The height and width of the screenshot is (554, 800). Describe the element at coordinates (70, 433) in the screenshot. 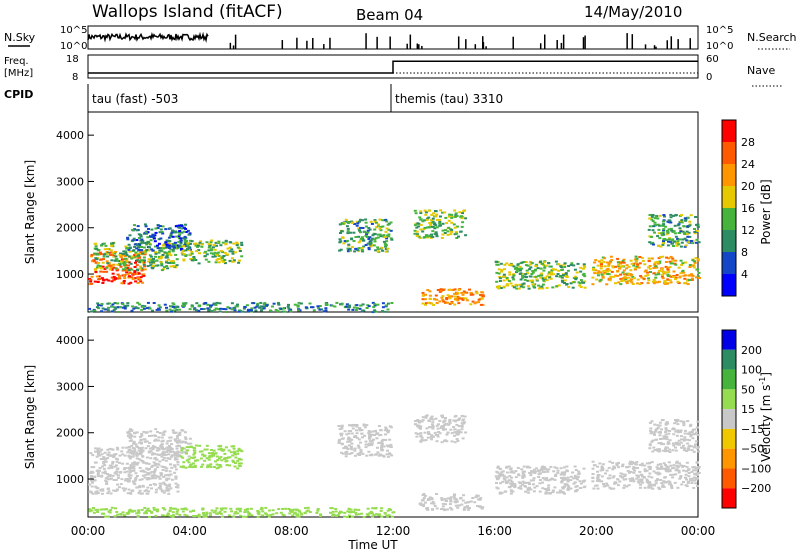

I see `y-tick-label: 2000` at that location.